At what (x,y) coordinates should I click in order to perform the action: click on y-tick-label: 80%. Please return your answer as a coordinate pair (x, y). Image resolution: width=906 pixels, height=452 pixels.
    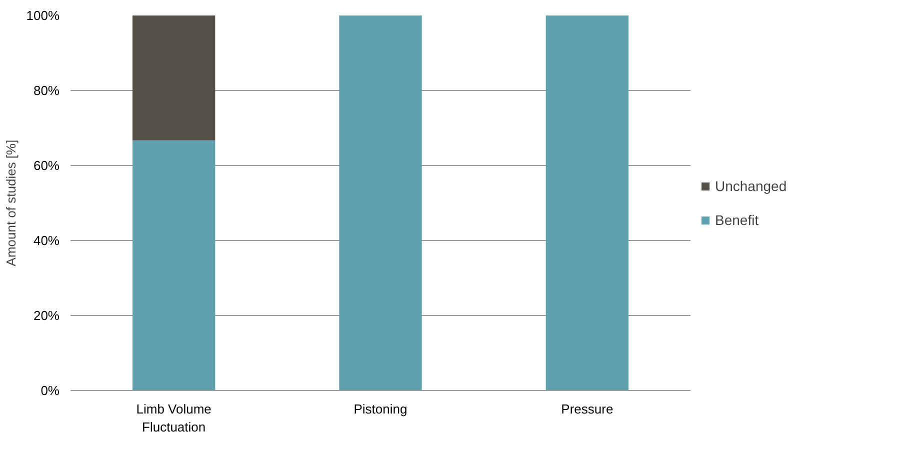
    Looking at the image, I should click on (46, 90).